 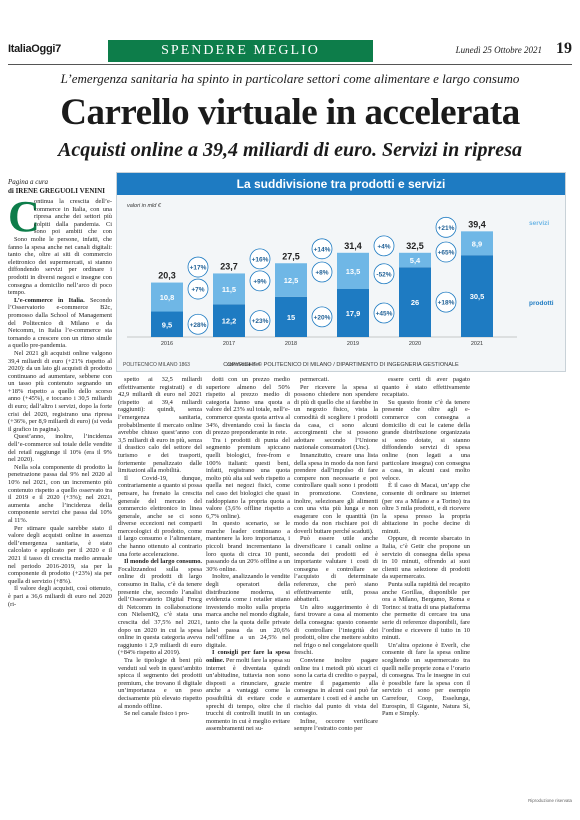 I want to click on total-label: 27,5, so click(x=291, y=256).